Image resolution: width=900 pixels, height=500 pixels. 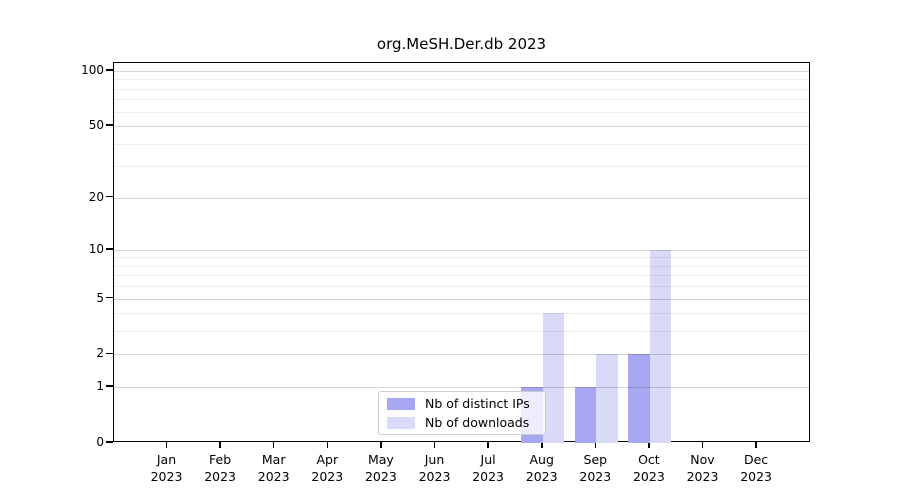 What do you see at coordinates (553, 378) in the screenshot?
I see `bar-nb-of-downloads-aug-2023` at bounding box center [553, 378].